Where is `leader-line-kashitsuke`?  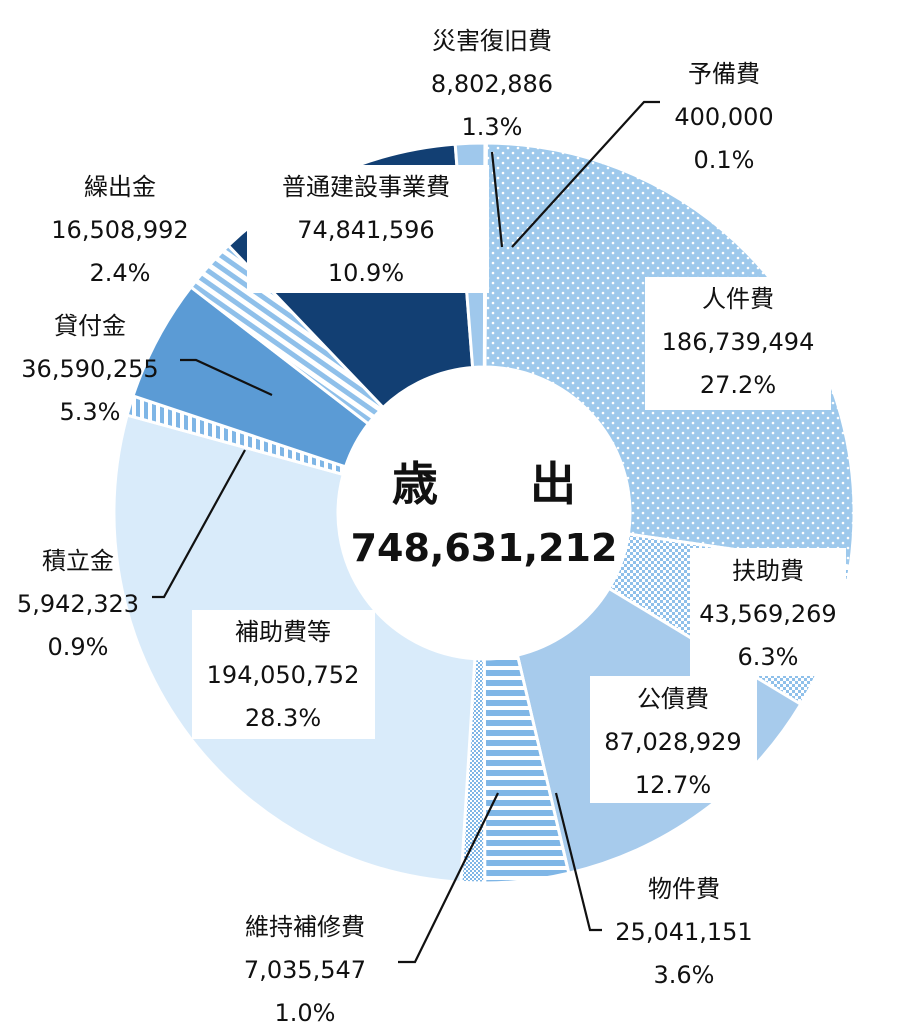
leader-line-kashitsuke is located at coordinates (226, 377).